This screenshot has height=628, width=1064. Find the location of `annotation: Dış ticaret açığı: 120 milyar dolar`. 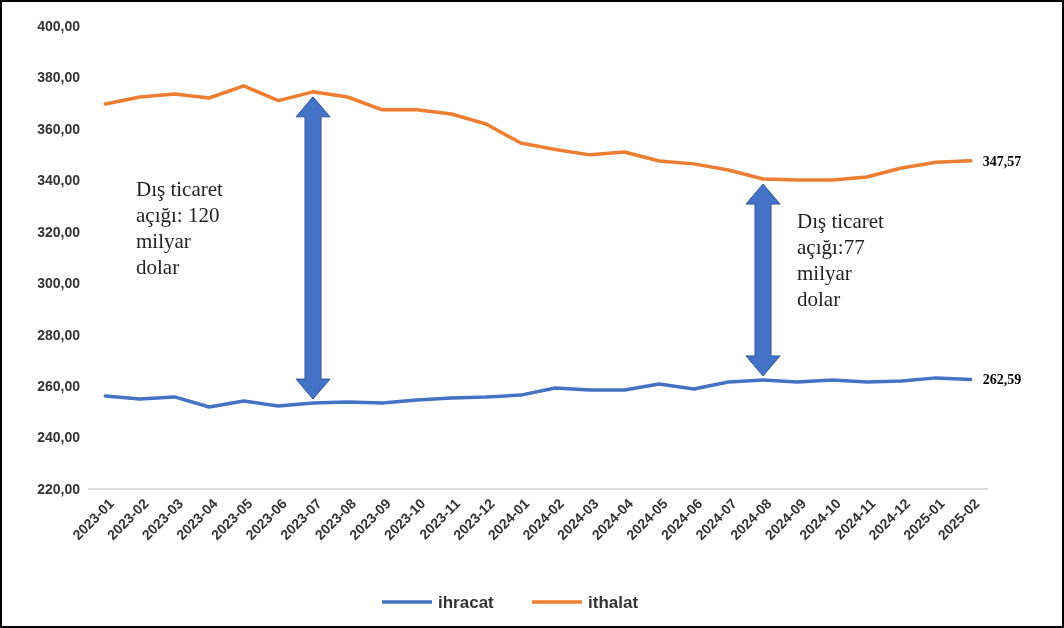

annotation: Dış ticaret açığı: 120 milyar dolar is located at coordinates (180, 227).